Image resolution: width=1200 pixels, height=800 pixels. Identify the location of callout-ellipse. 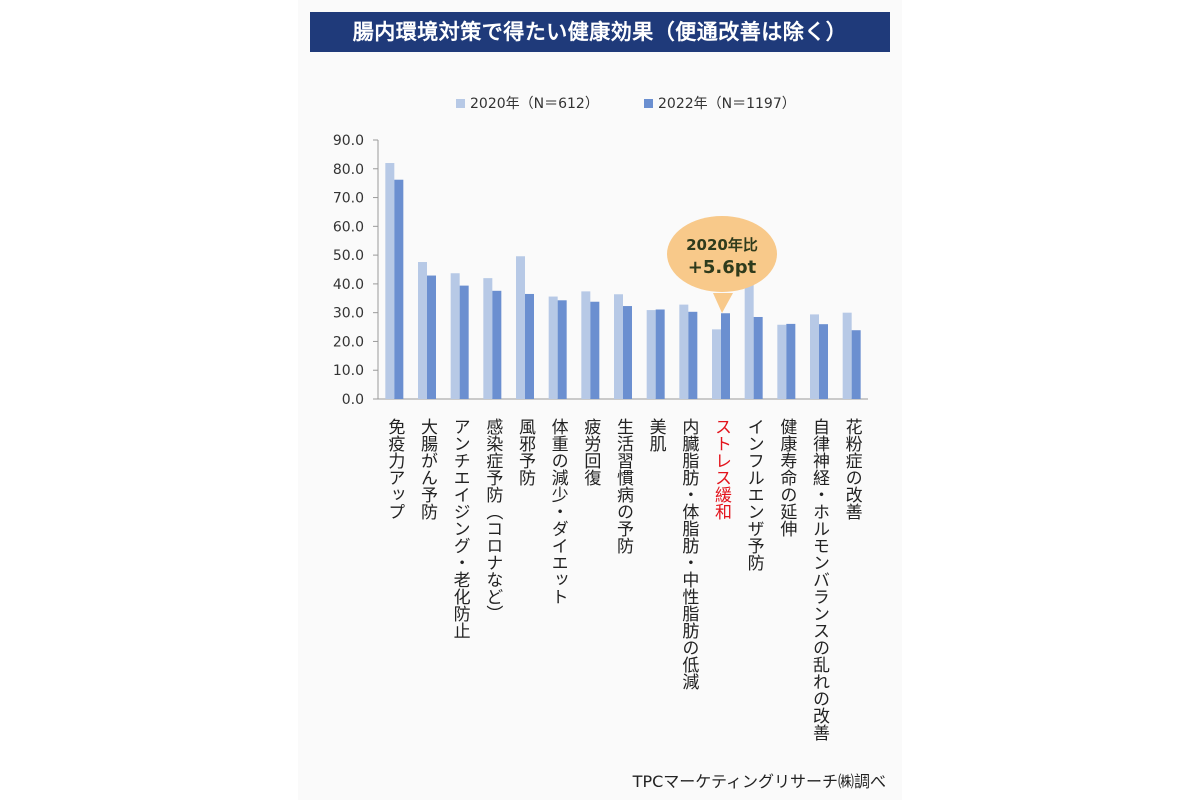
(722, 254).